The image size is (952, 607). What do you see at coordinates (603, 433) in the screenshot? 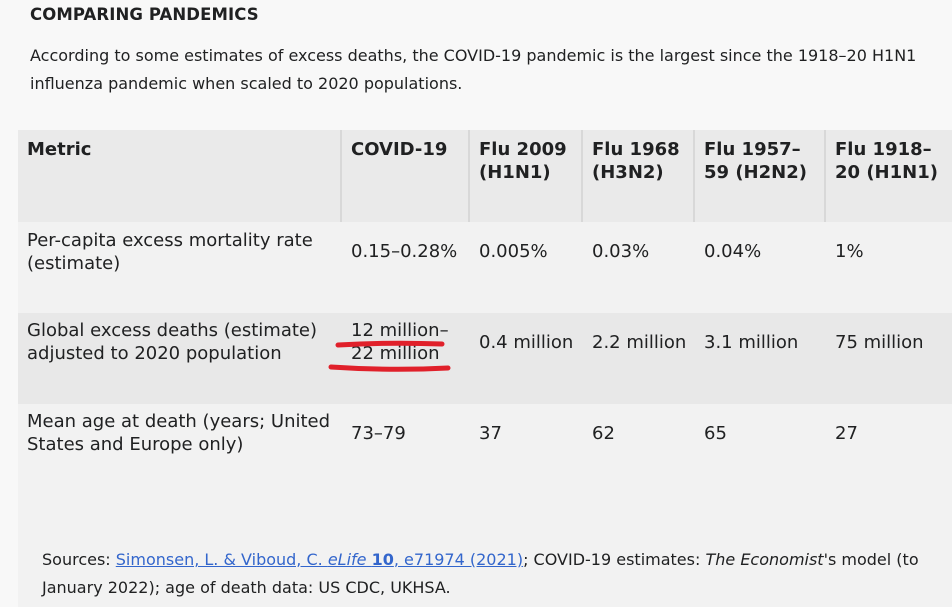
I see `row-mean-age-flu1968: 62` at bounding box center [603, 433].